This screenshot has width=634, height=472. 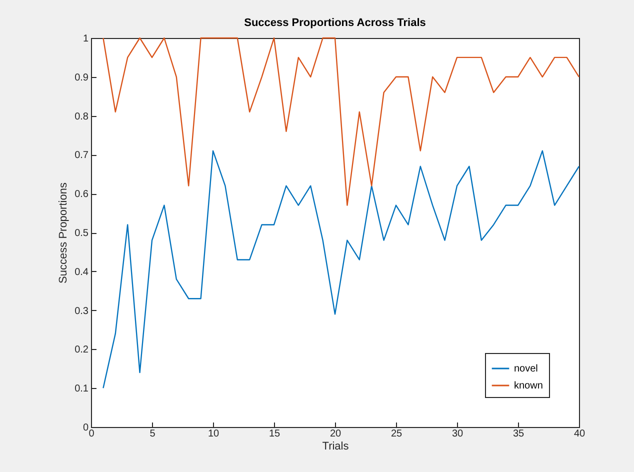 I want to click on y-tick-label: 0.7, so click(x=81, y=156).